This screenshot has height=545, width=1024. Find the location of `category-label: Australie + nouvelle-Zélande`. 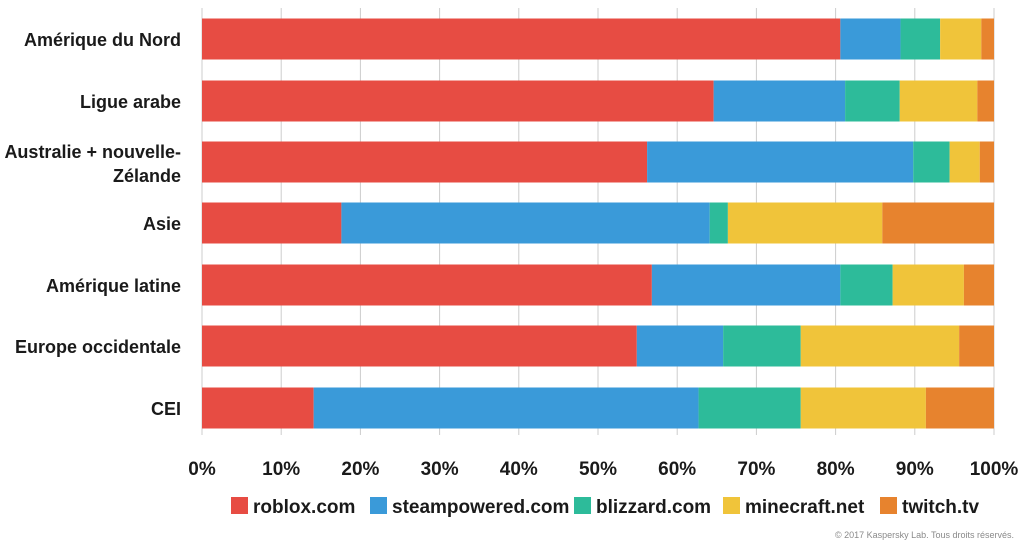

category-label: Australie + nouvelle-Zélande is located at coordinates (92, 164).